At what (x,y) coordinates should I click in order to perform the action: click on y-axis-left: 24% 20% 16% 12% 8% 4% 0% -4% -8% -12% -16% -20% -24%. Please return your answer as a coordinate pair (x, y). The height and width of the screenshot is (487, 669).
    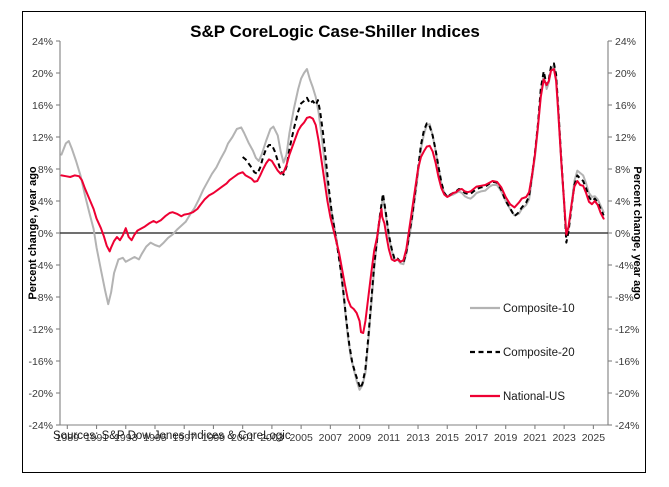
    Looking at the image, I should click on (44, 234).